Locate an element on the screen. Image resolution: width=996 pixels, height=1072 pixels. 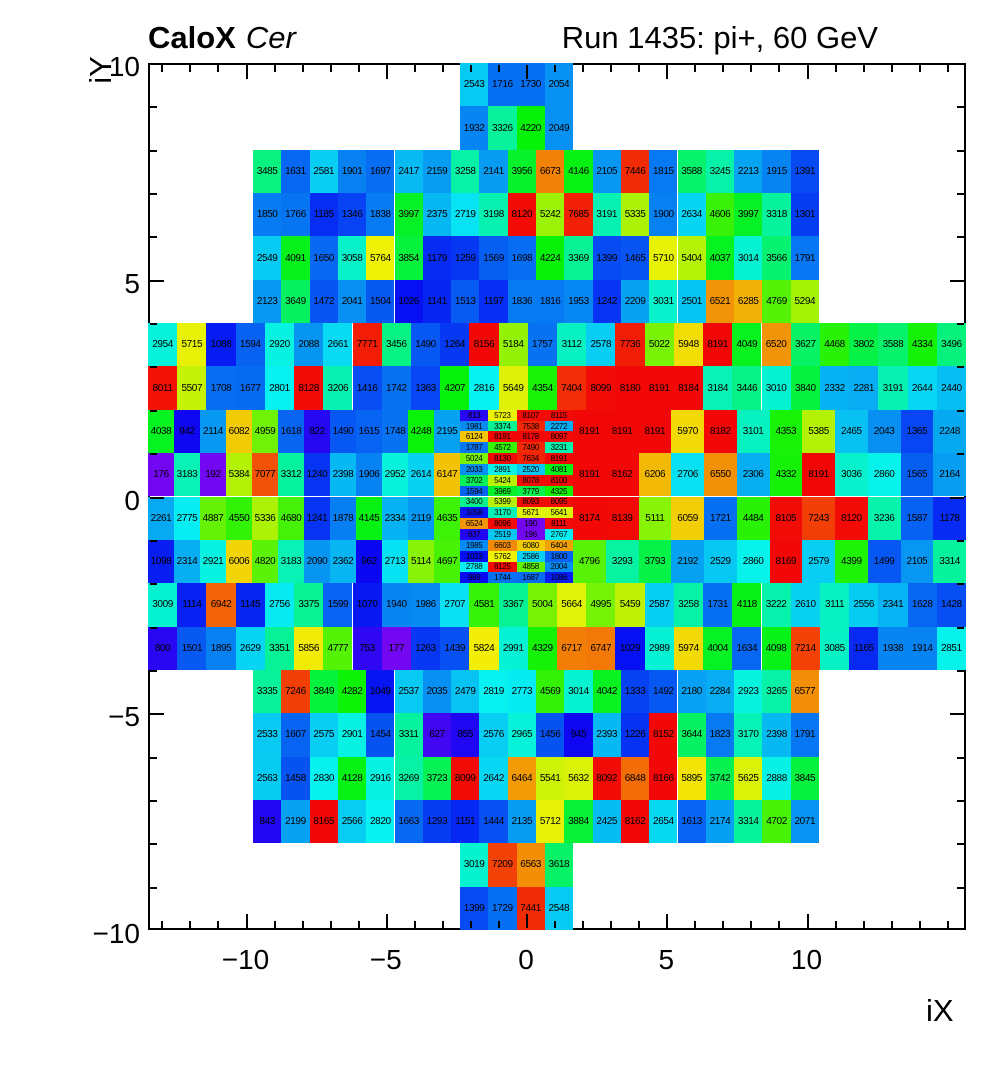
heatmap-cell: 6206 is located at coordinates (655, 475).